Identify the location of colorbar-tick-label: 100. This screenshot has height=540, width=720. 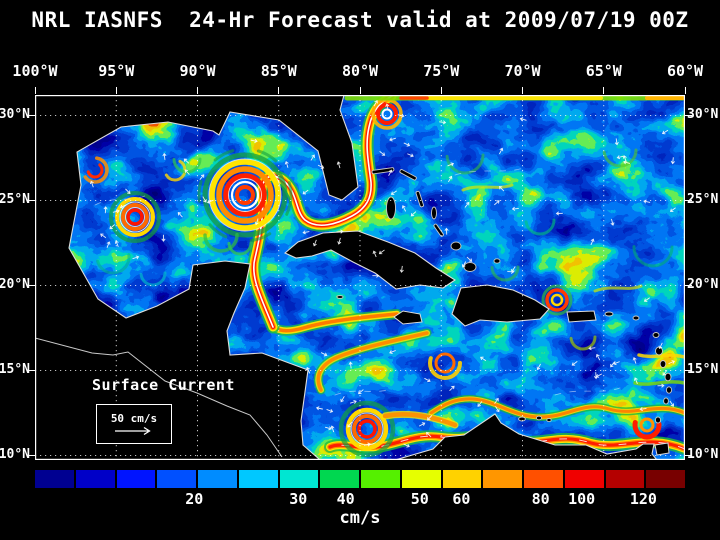
(582, 499).